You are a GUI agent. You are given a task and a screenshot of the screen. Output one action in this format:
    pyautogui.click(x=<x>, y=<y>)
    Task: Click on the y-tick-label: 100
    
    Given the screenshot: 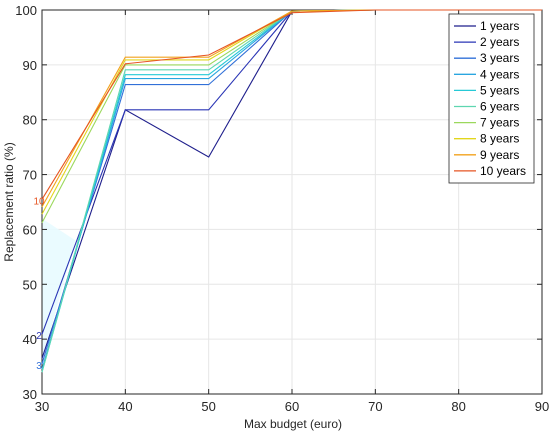 What is the action you would take?
    pyautogui.click(x=26, y=10)
    